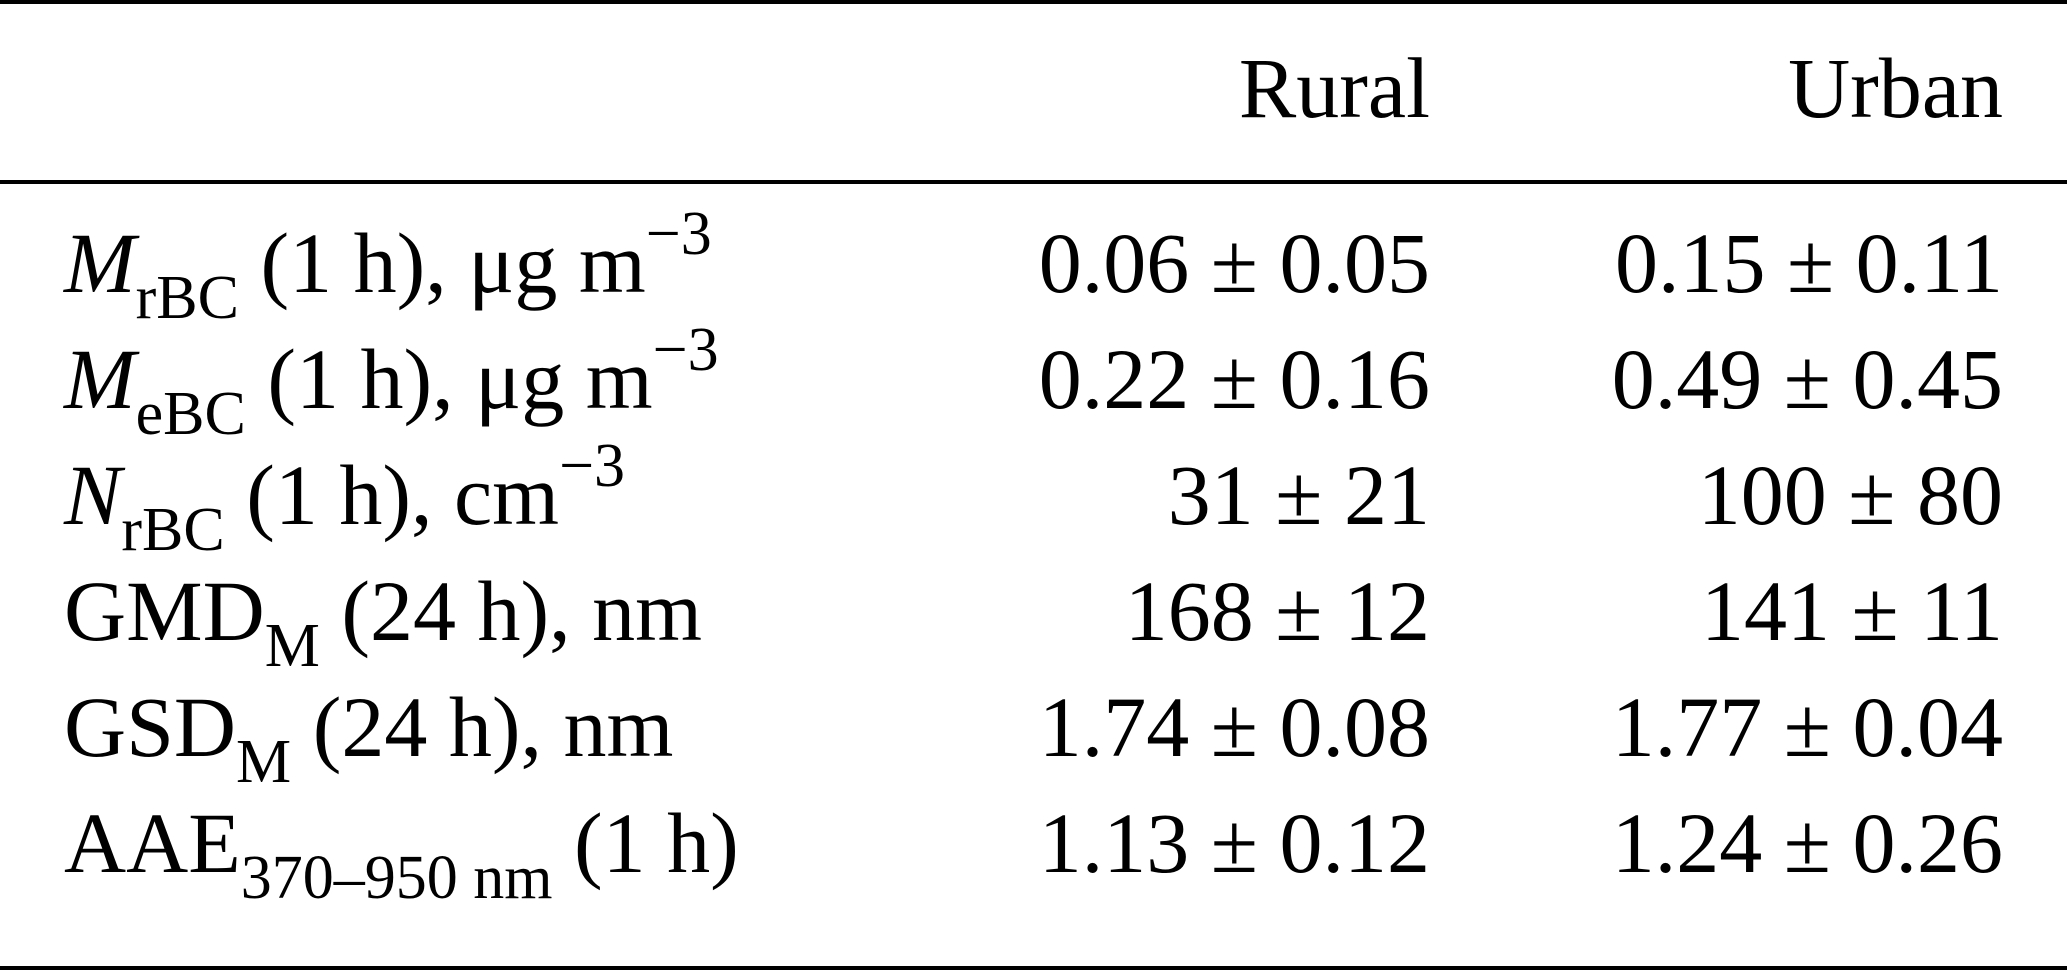 Image resolution: width=2067 pixels, height=971 pixels. I want to click on table-row: MeBC (1 h), μg m−3 0.22 ± 0.16 0.49 ± 0.45, so click(1033, 382).